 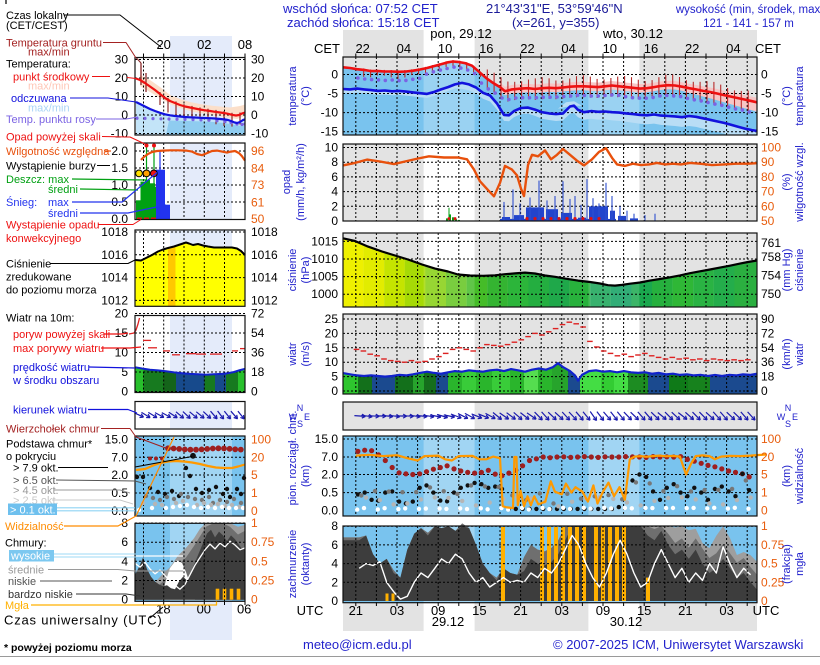 I want to click on svg-text: 02, so click(x=204, y=44).